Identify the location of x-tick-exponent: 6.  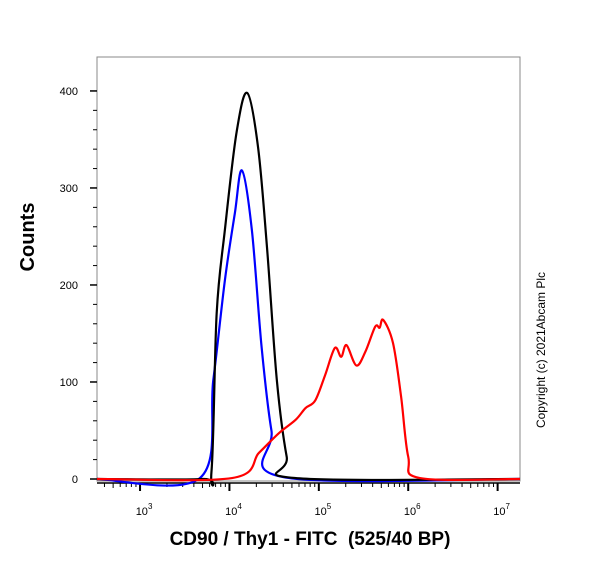
(418, 506).